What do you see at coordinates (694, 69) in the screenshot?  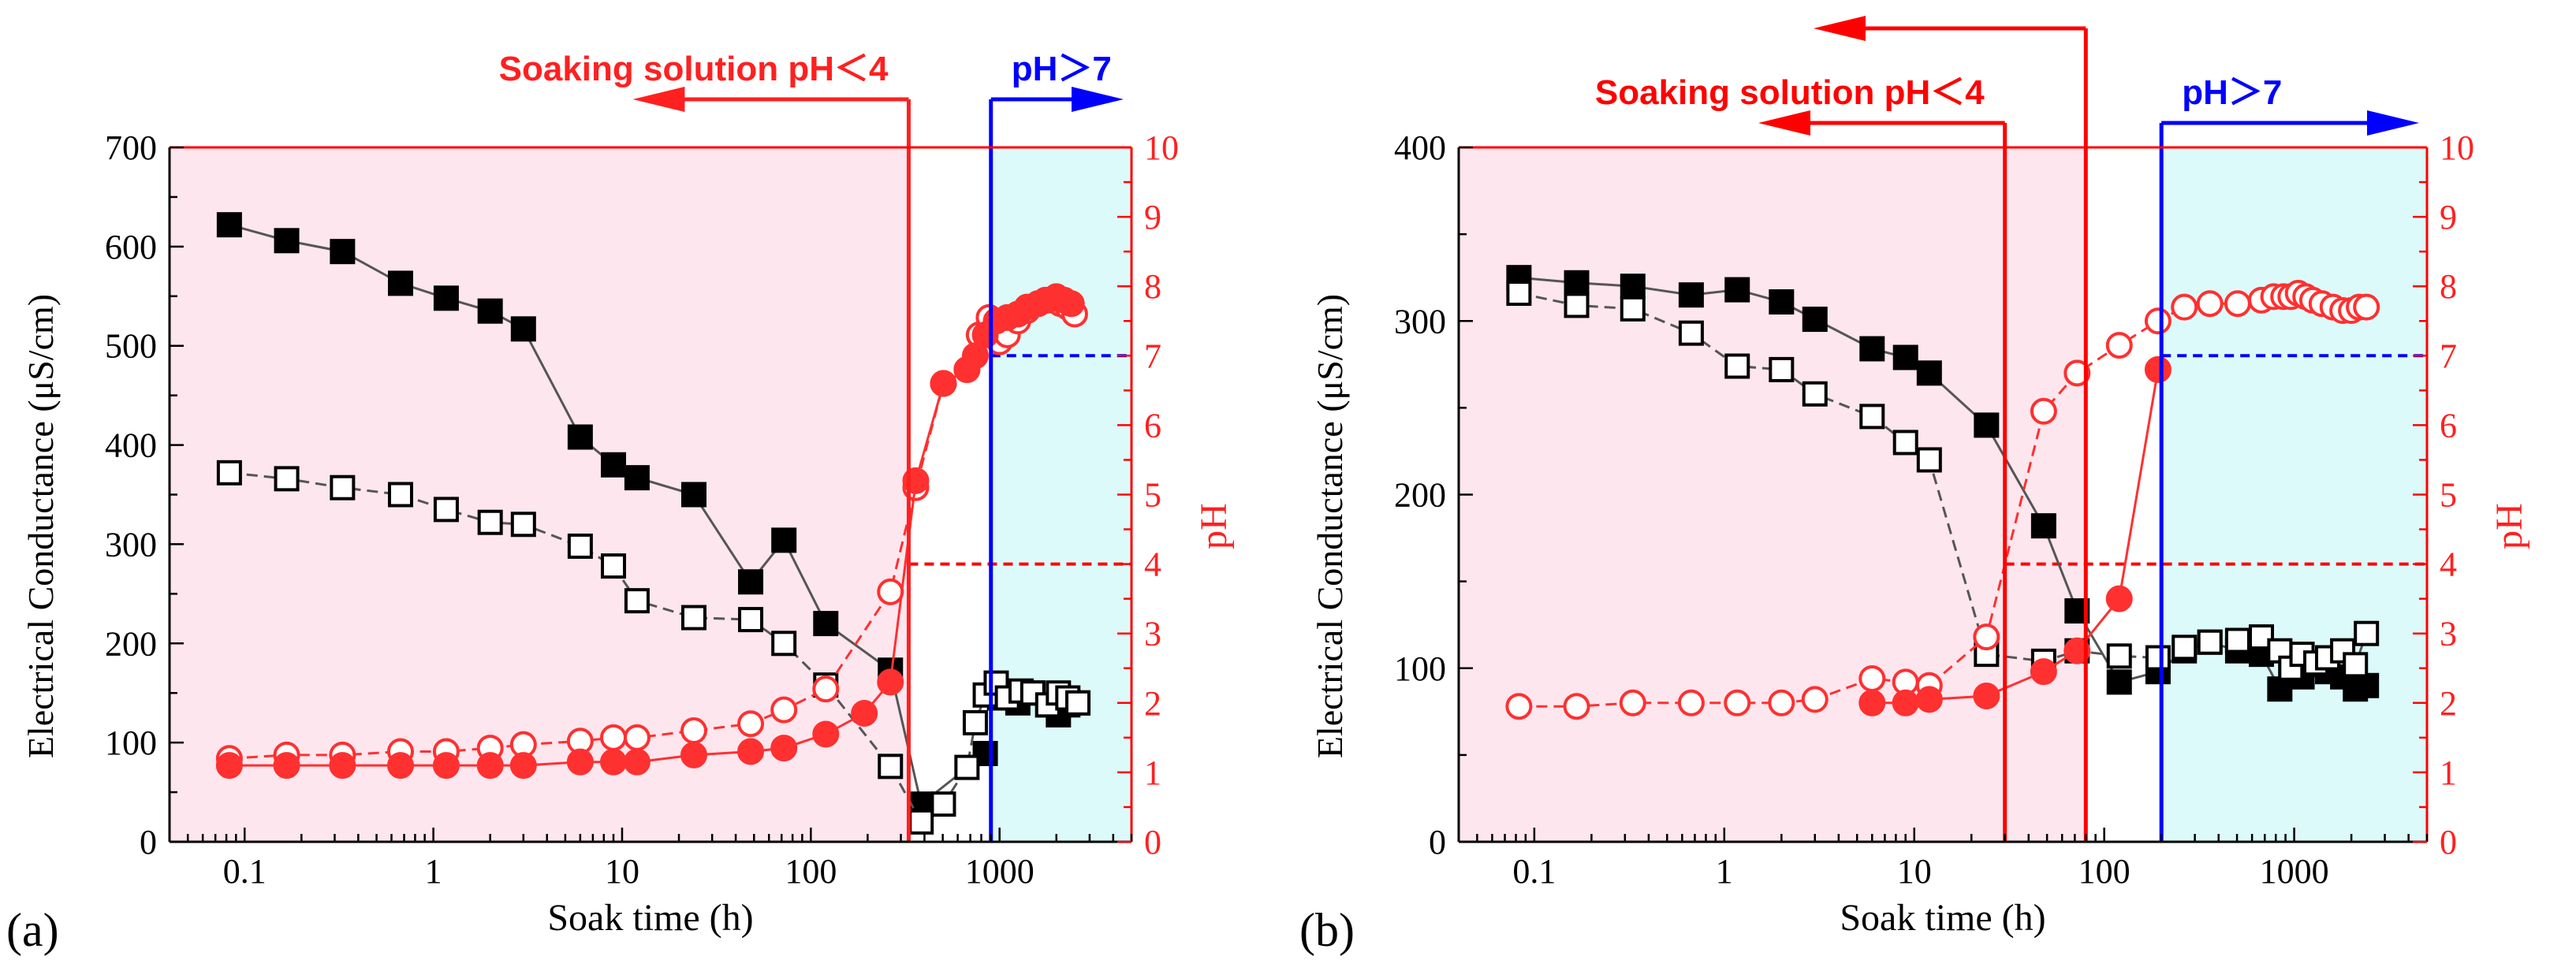 I see `acid-annotation: Soaking solution pH＜4` at bounding box center [694, 69].